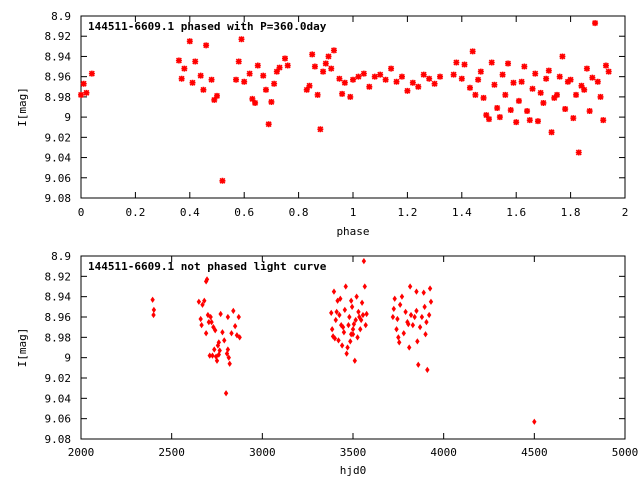  Describe the element at coordinates (58, 77) in the screenshot. I see `y-tick-label: 8.96` at that location.